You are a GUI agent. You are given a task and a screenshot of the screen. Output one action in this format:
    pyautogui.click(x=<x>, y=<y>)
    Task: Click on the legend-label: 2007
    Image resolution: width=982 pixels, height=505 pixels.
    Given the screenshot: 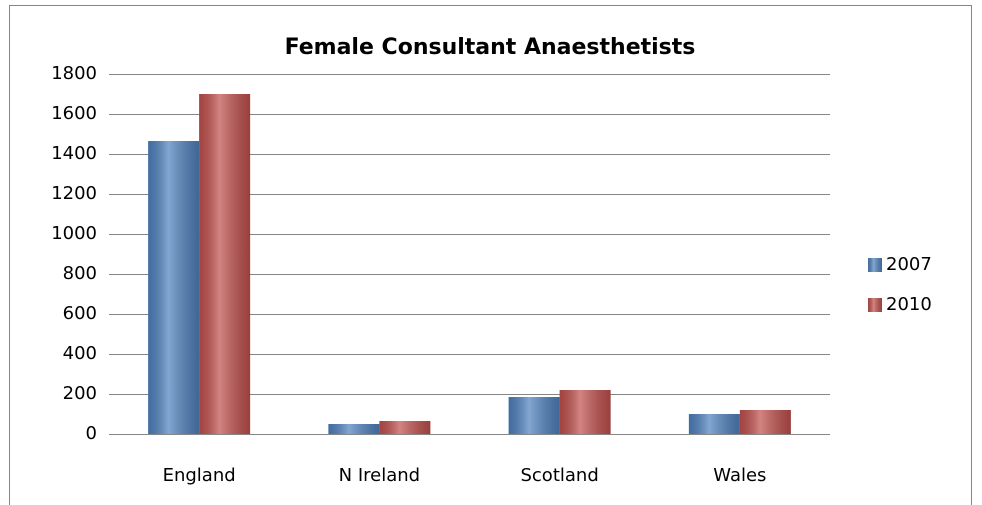 What is the action you would take?
    pyautogui.click(x=909, y=264)
    